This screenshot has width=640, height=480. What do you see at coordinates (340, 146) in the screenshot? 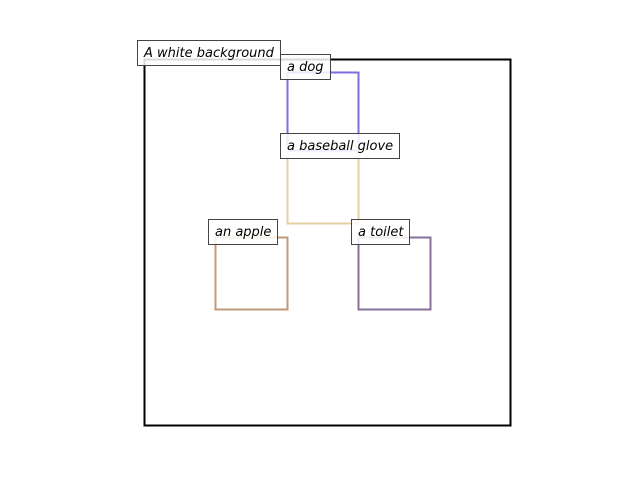
I see `baseball-glove-label: a baseball glove` at bounding box center [340, 146].